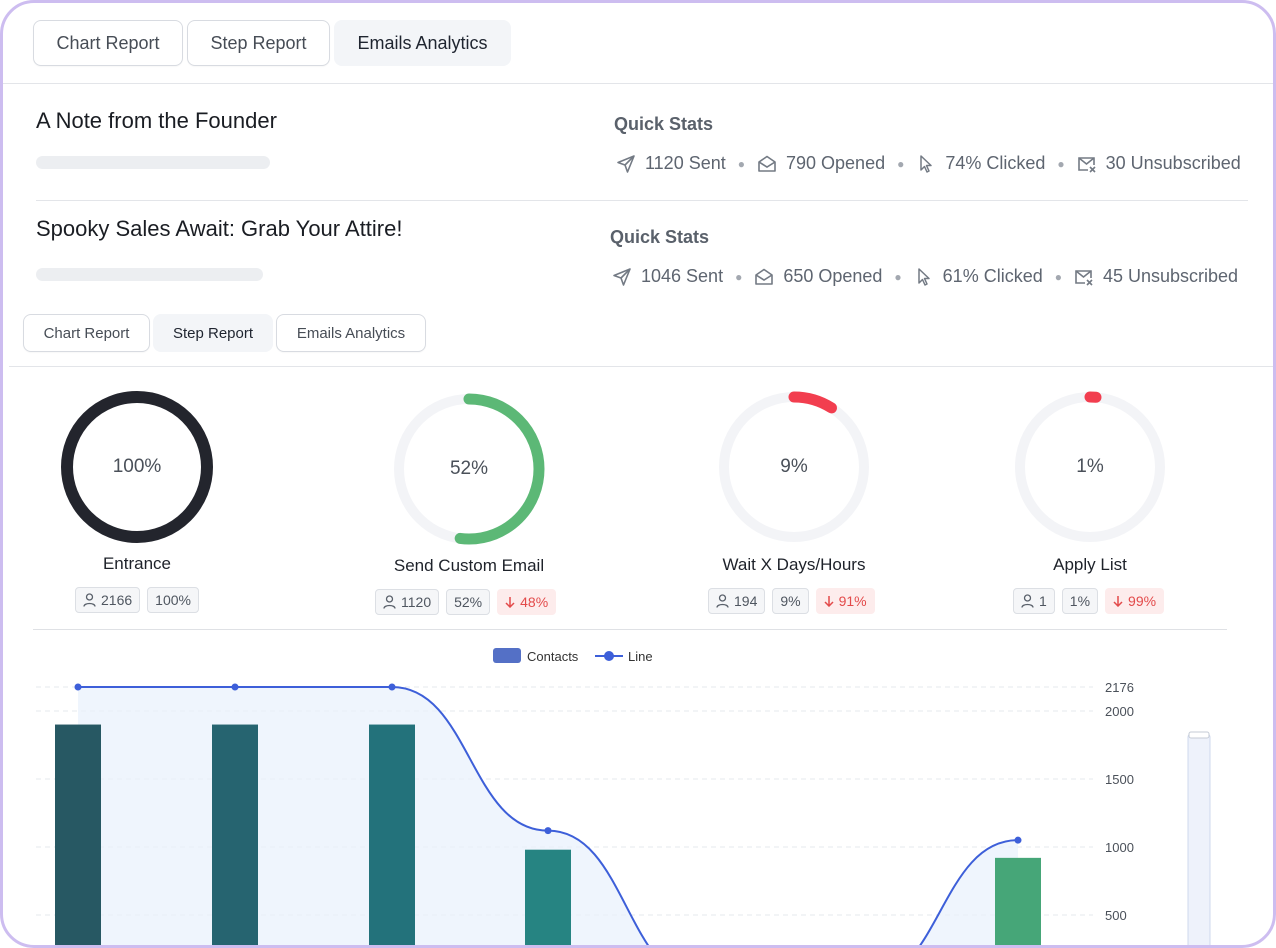 The width and height of the screenshot is (1276, 948). I want to click on ring-percent: 9%, so click(794, 466).